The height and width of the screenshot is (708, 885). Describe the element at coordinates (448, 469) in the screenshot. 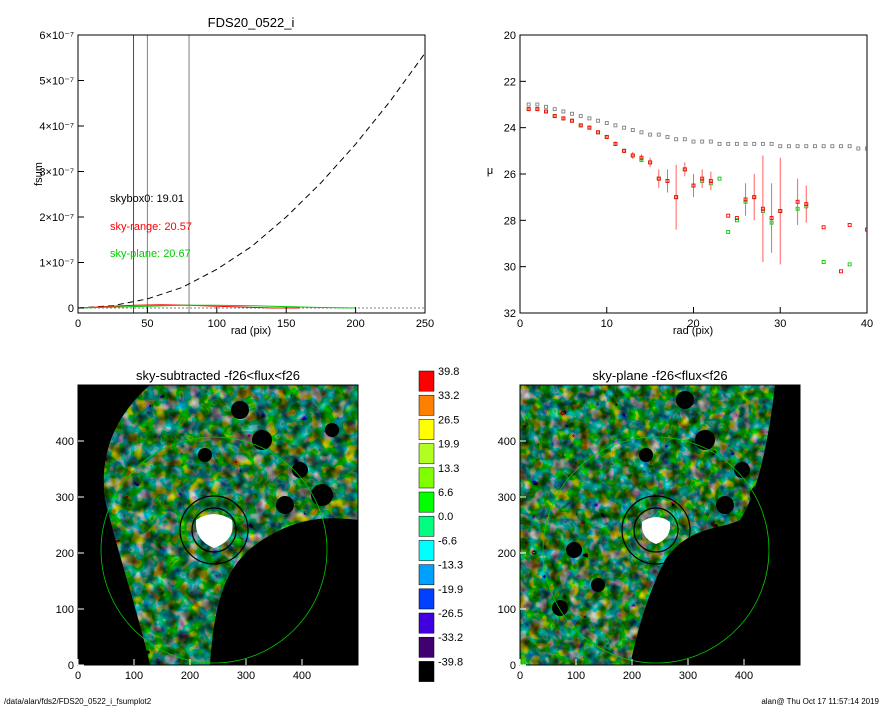

I see `colorbar-label: 13.3` at that location.